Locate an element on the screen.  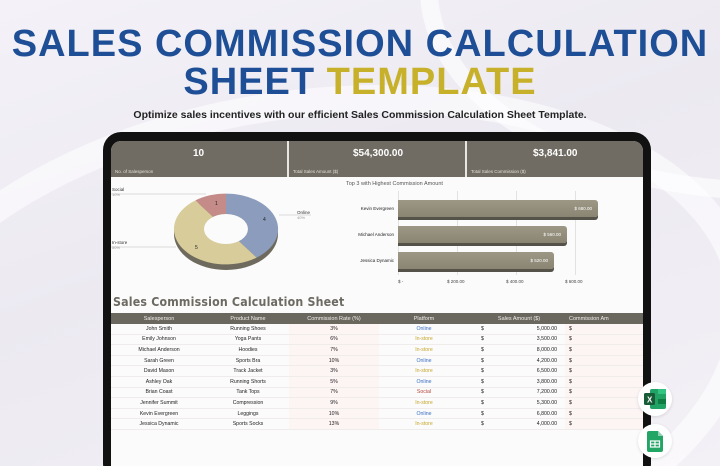
cell-commission-rate: 6% is located at coordinates (334, 339).